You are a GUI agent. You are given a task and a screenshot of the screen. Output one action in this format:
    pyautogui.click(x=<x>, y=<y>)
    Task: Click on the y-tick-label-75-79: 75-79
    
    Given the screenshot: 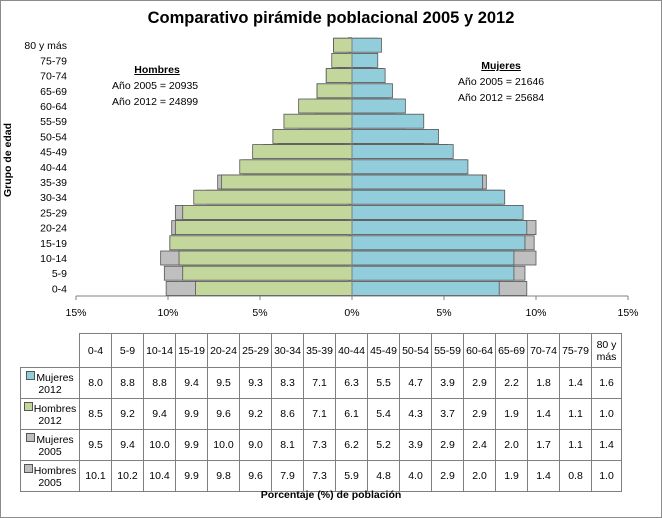 What is the action you would take?
    pyautogui.click(x=53, y=61)
    